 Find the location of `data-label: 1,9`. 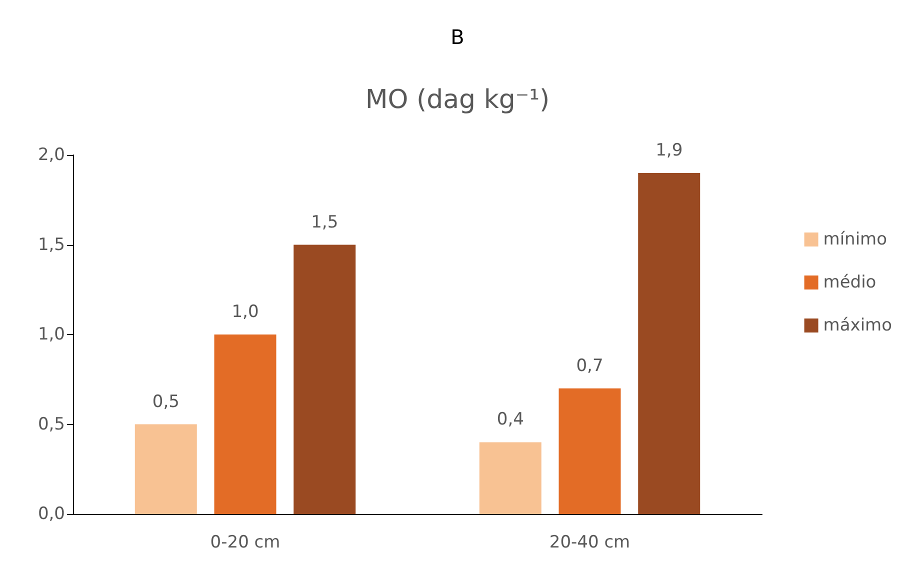

data-label: 1,9 is located at coordinates (669, 150).